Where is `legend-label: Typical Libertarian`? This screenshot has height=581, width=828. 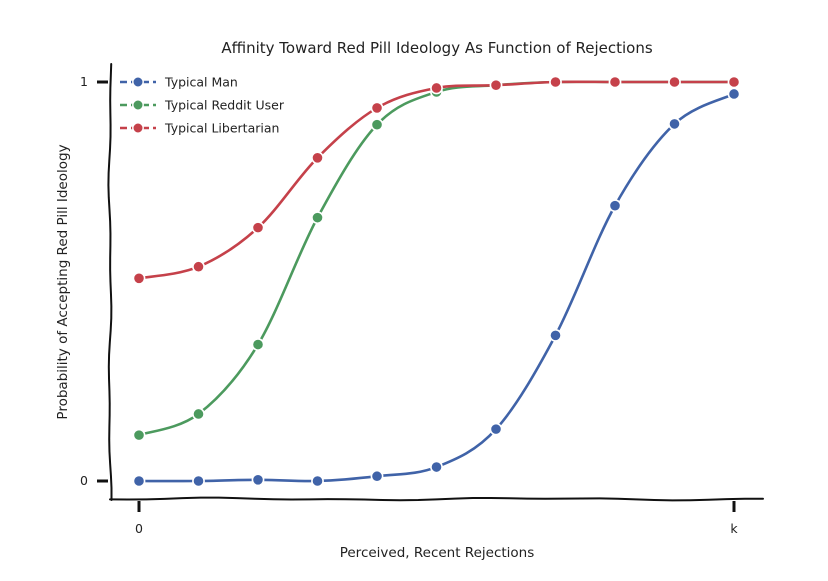
legend-label: Typical Libertarian is located at coordinates (221, 128).